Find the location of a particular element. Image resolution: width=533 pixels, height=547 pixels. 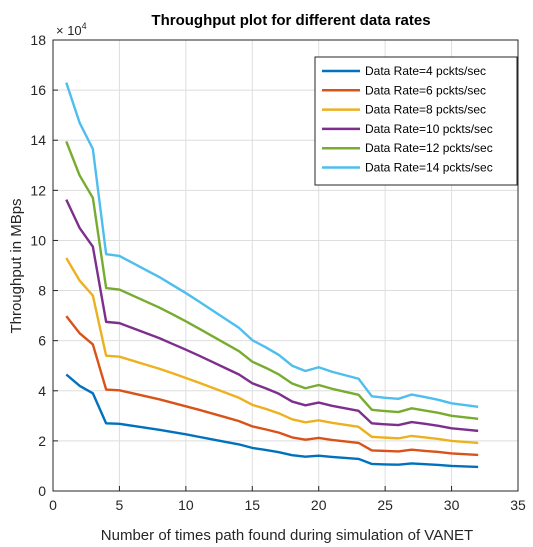

legend-entry: Data Rate=14 pckts/sec is located at coordinates (429, 168).